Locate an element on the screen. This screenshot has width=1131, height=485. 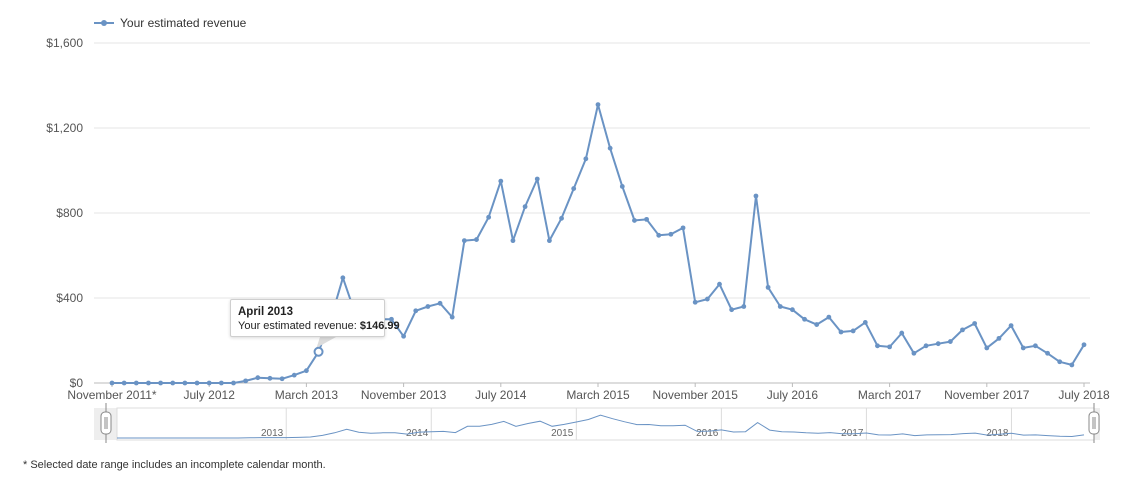
navigator-year-label: 2018 is located at coordinates (997, 433).